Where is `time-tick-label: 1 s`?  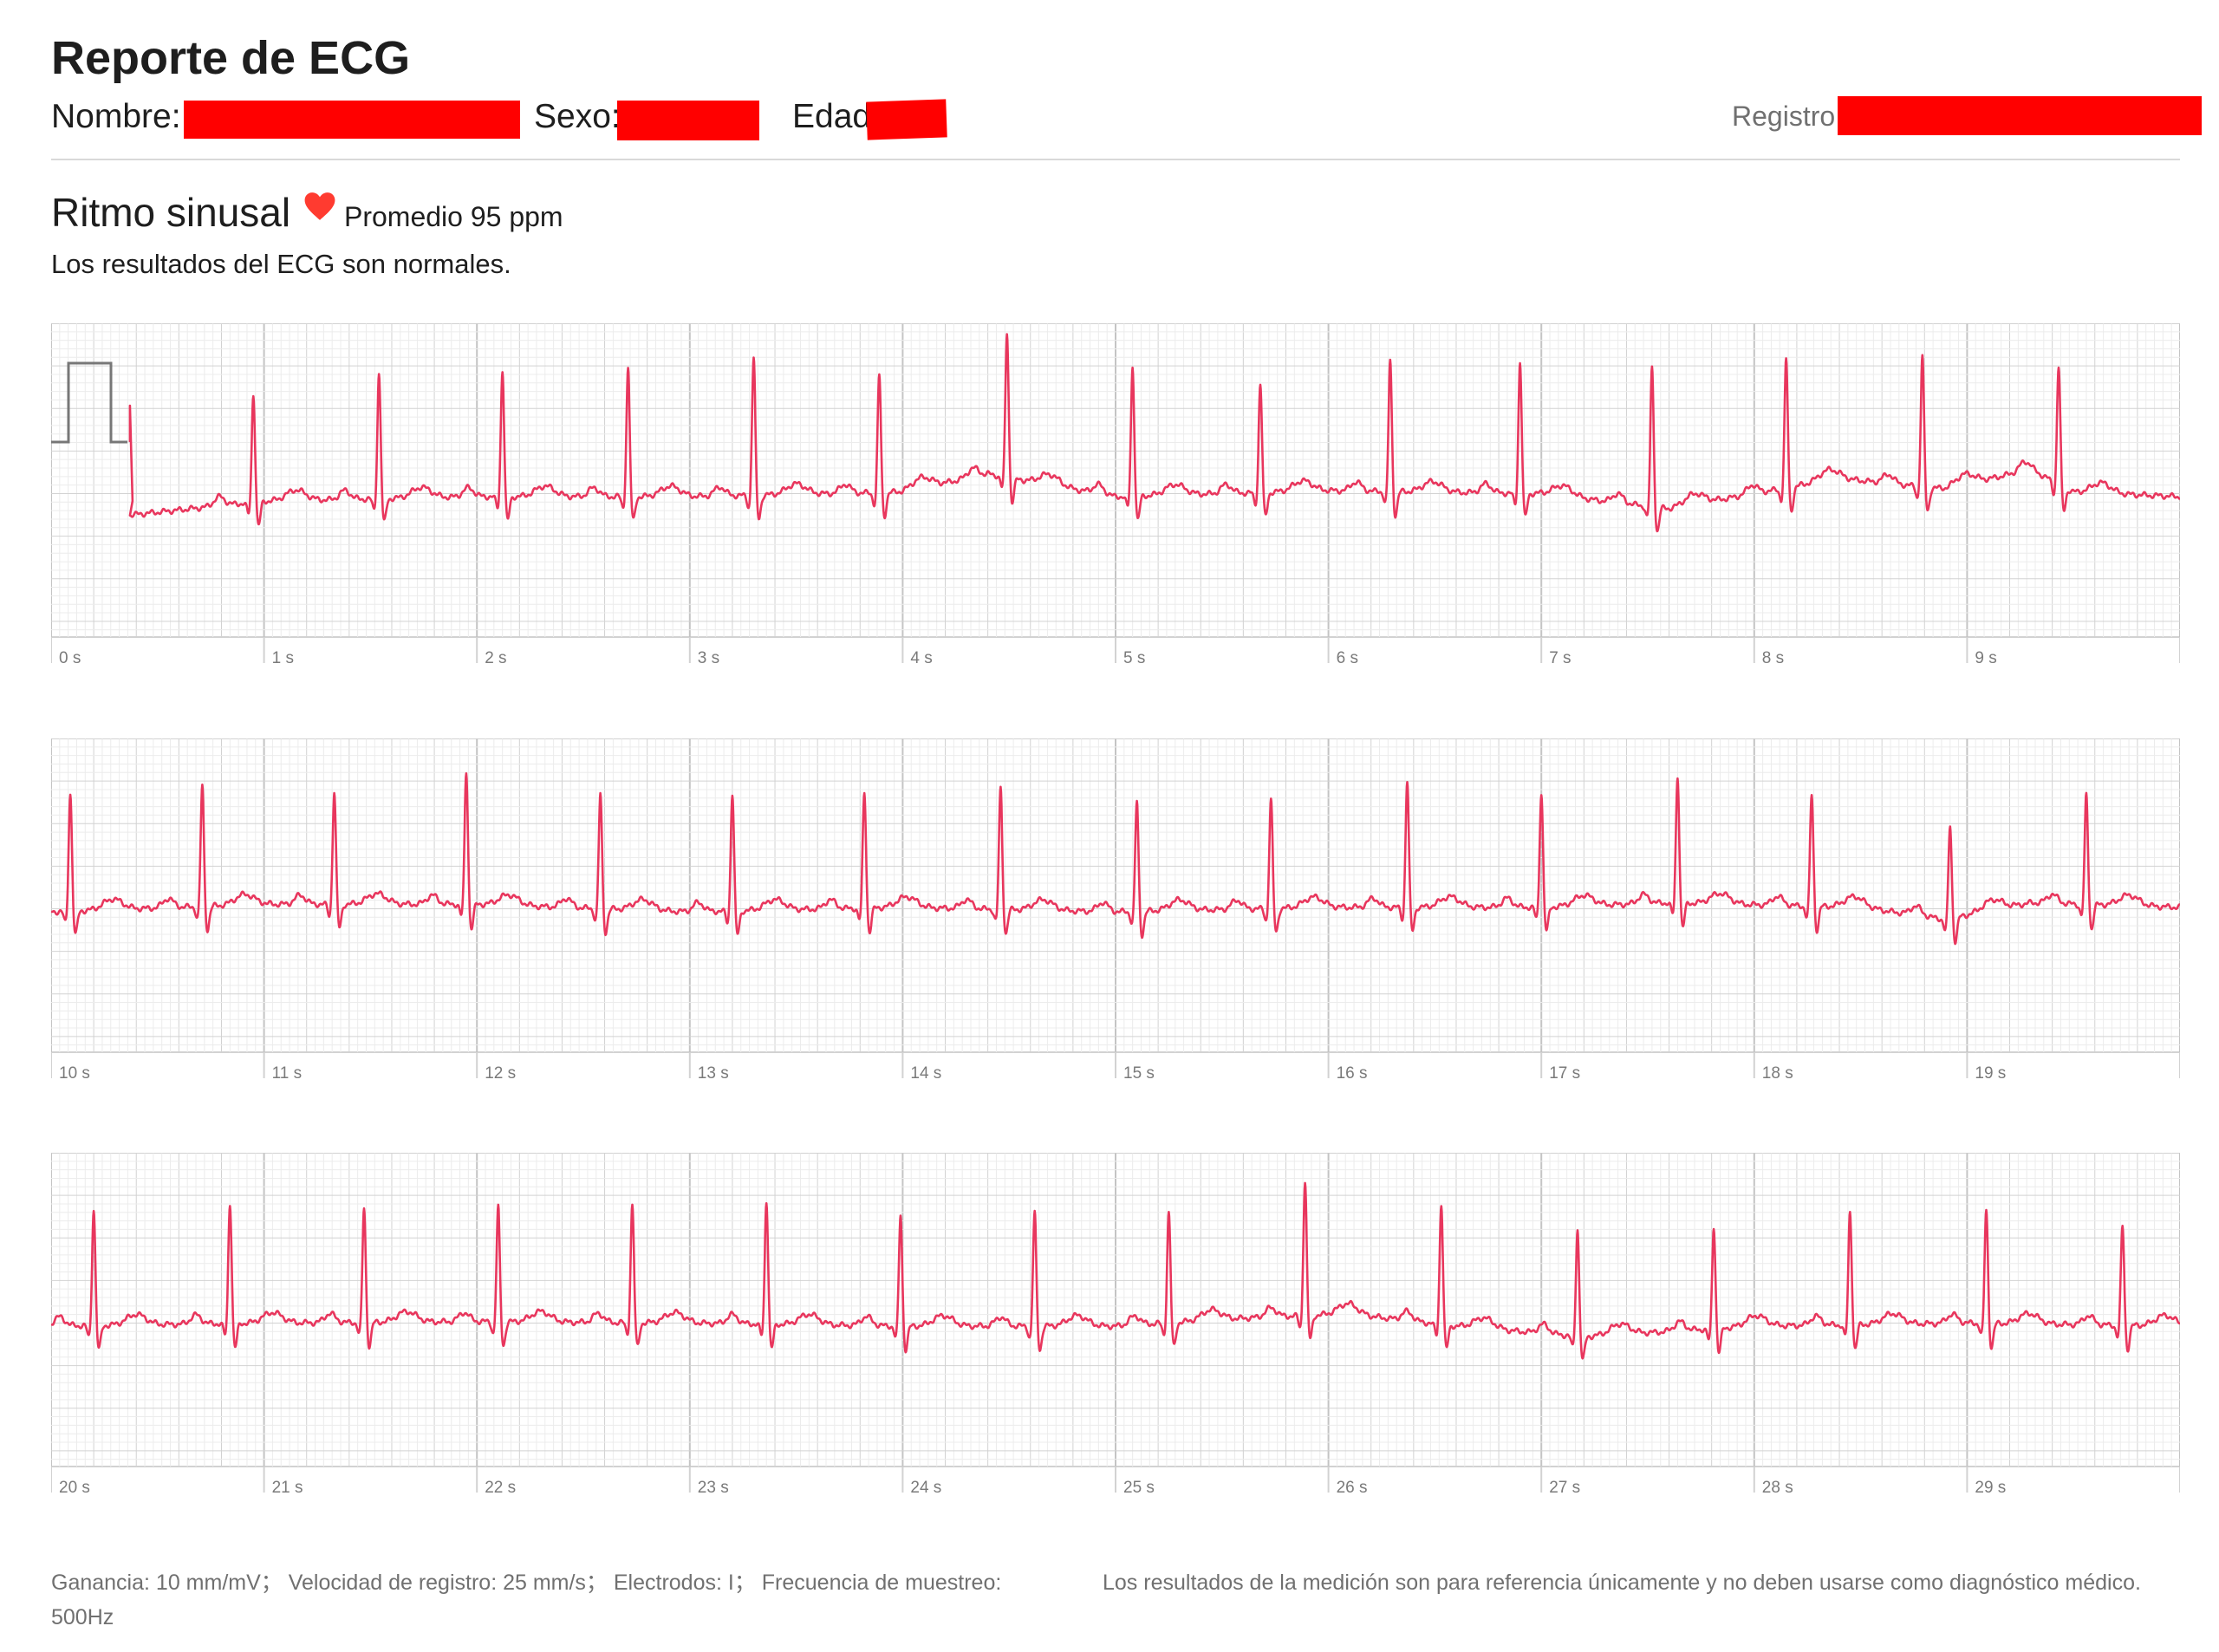 time-tick-label: 1 s is located at coordinates (283, 658).